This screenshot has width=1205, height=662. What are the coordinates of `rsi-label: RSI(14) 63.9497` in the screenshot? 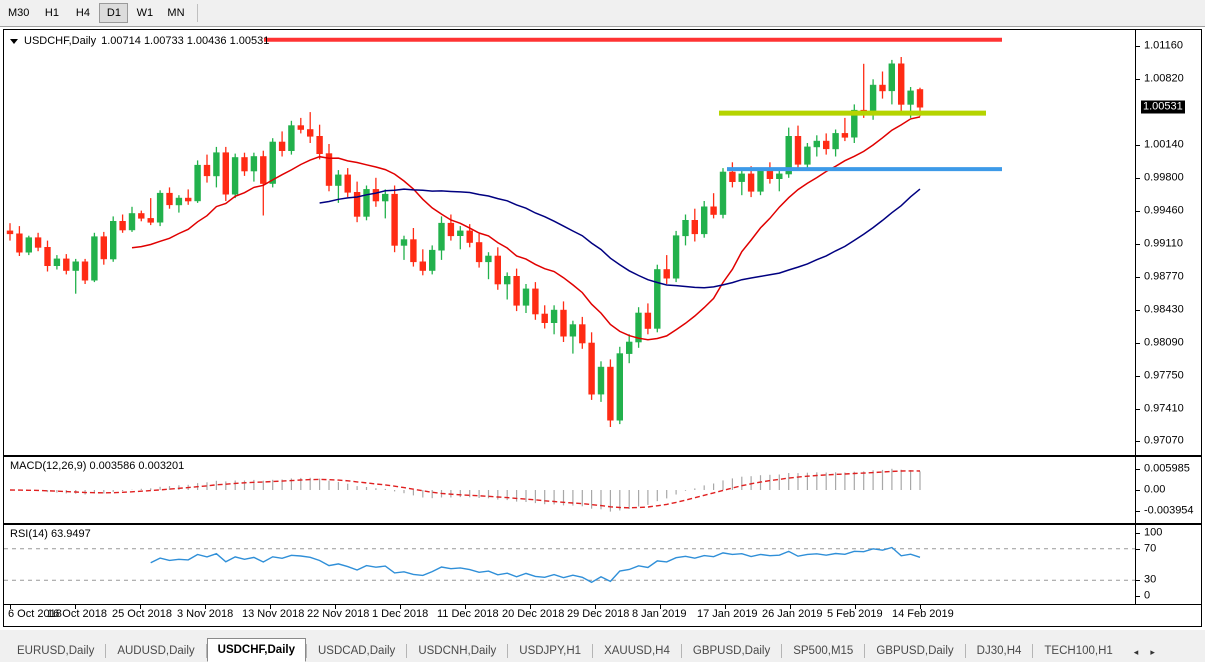 It's located at (50, 534).